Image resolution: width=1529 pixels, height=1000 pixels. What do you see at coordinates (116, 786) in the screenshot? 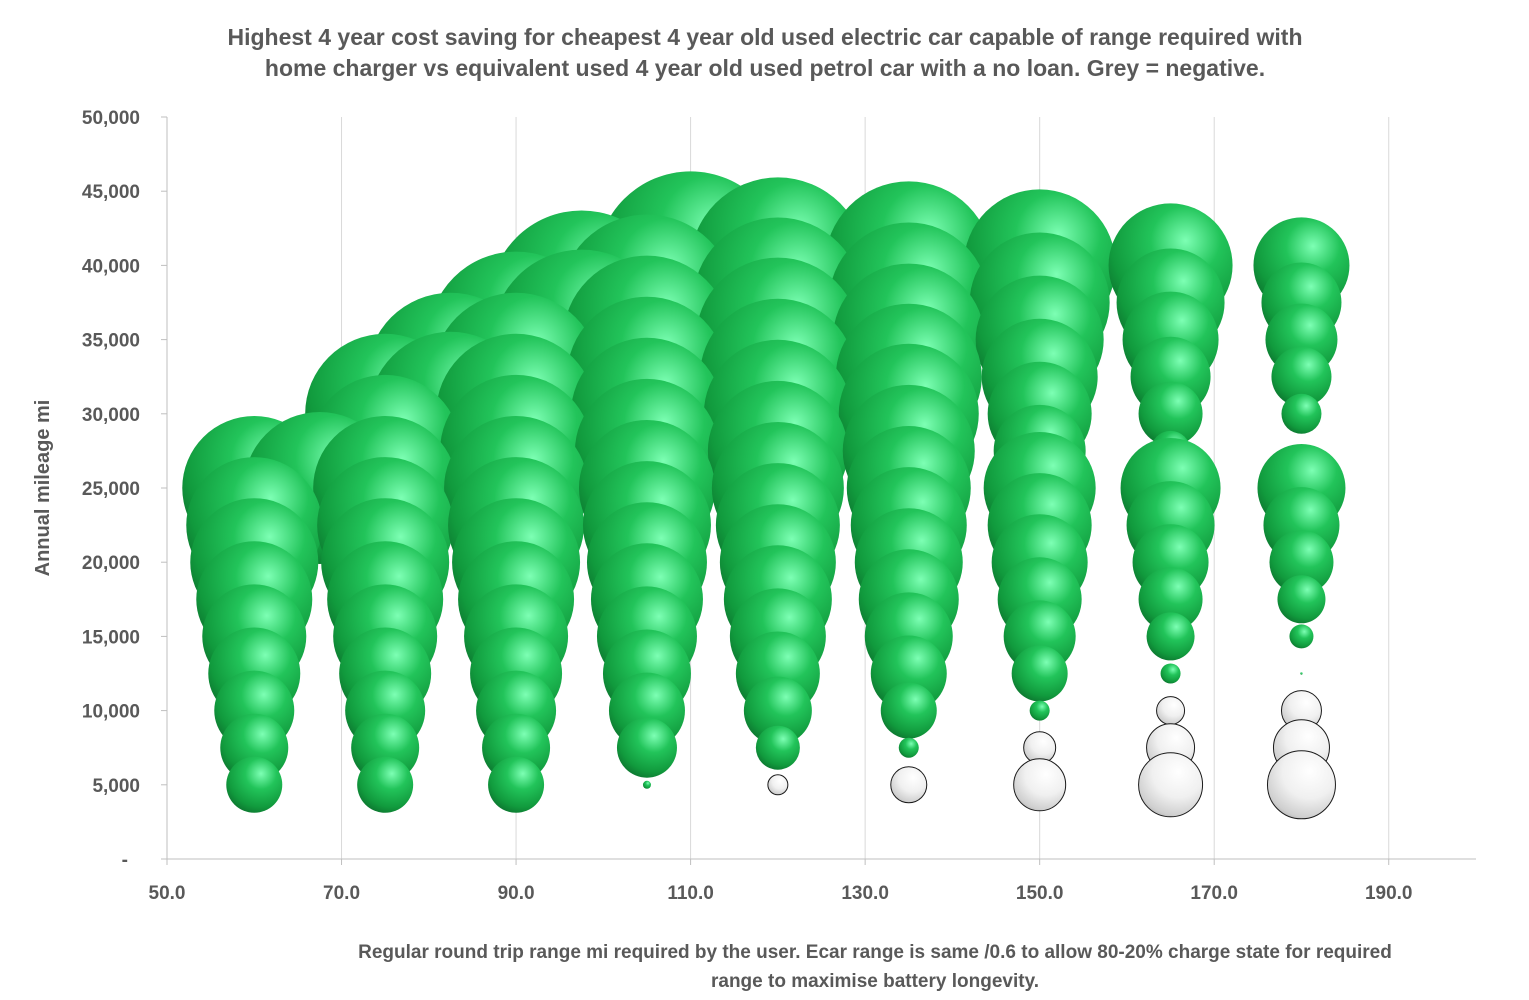
I see `y-tick-label: 5,000` at bounding box center [116, 786].